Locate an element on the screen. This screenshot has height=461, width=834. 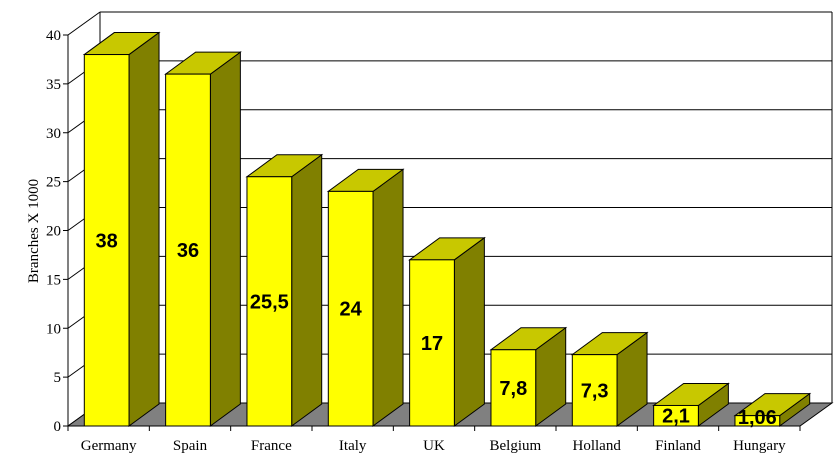
data-label: 24 is located at coordinates (351, 310).